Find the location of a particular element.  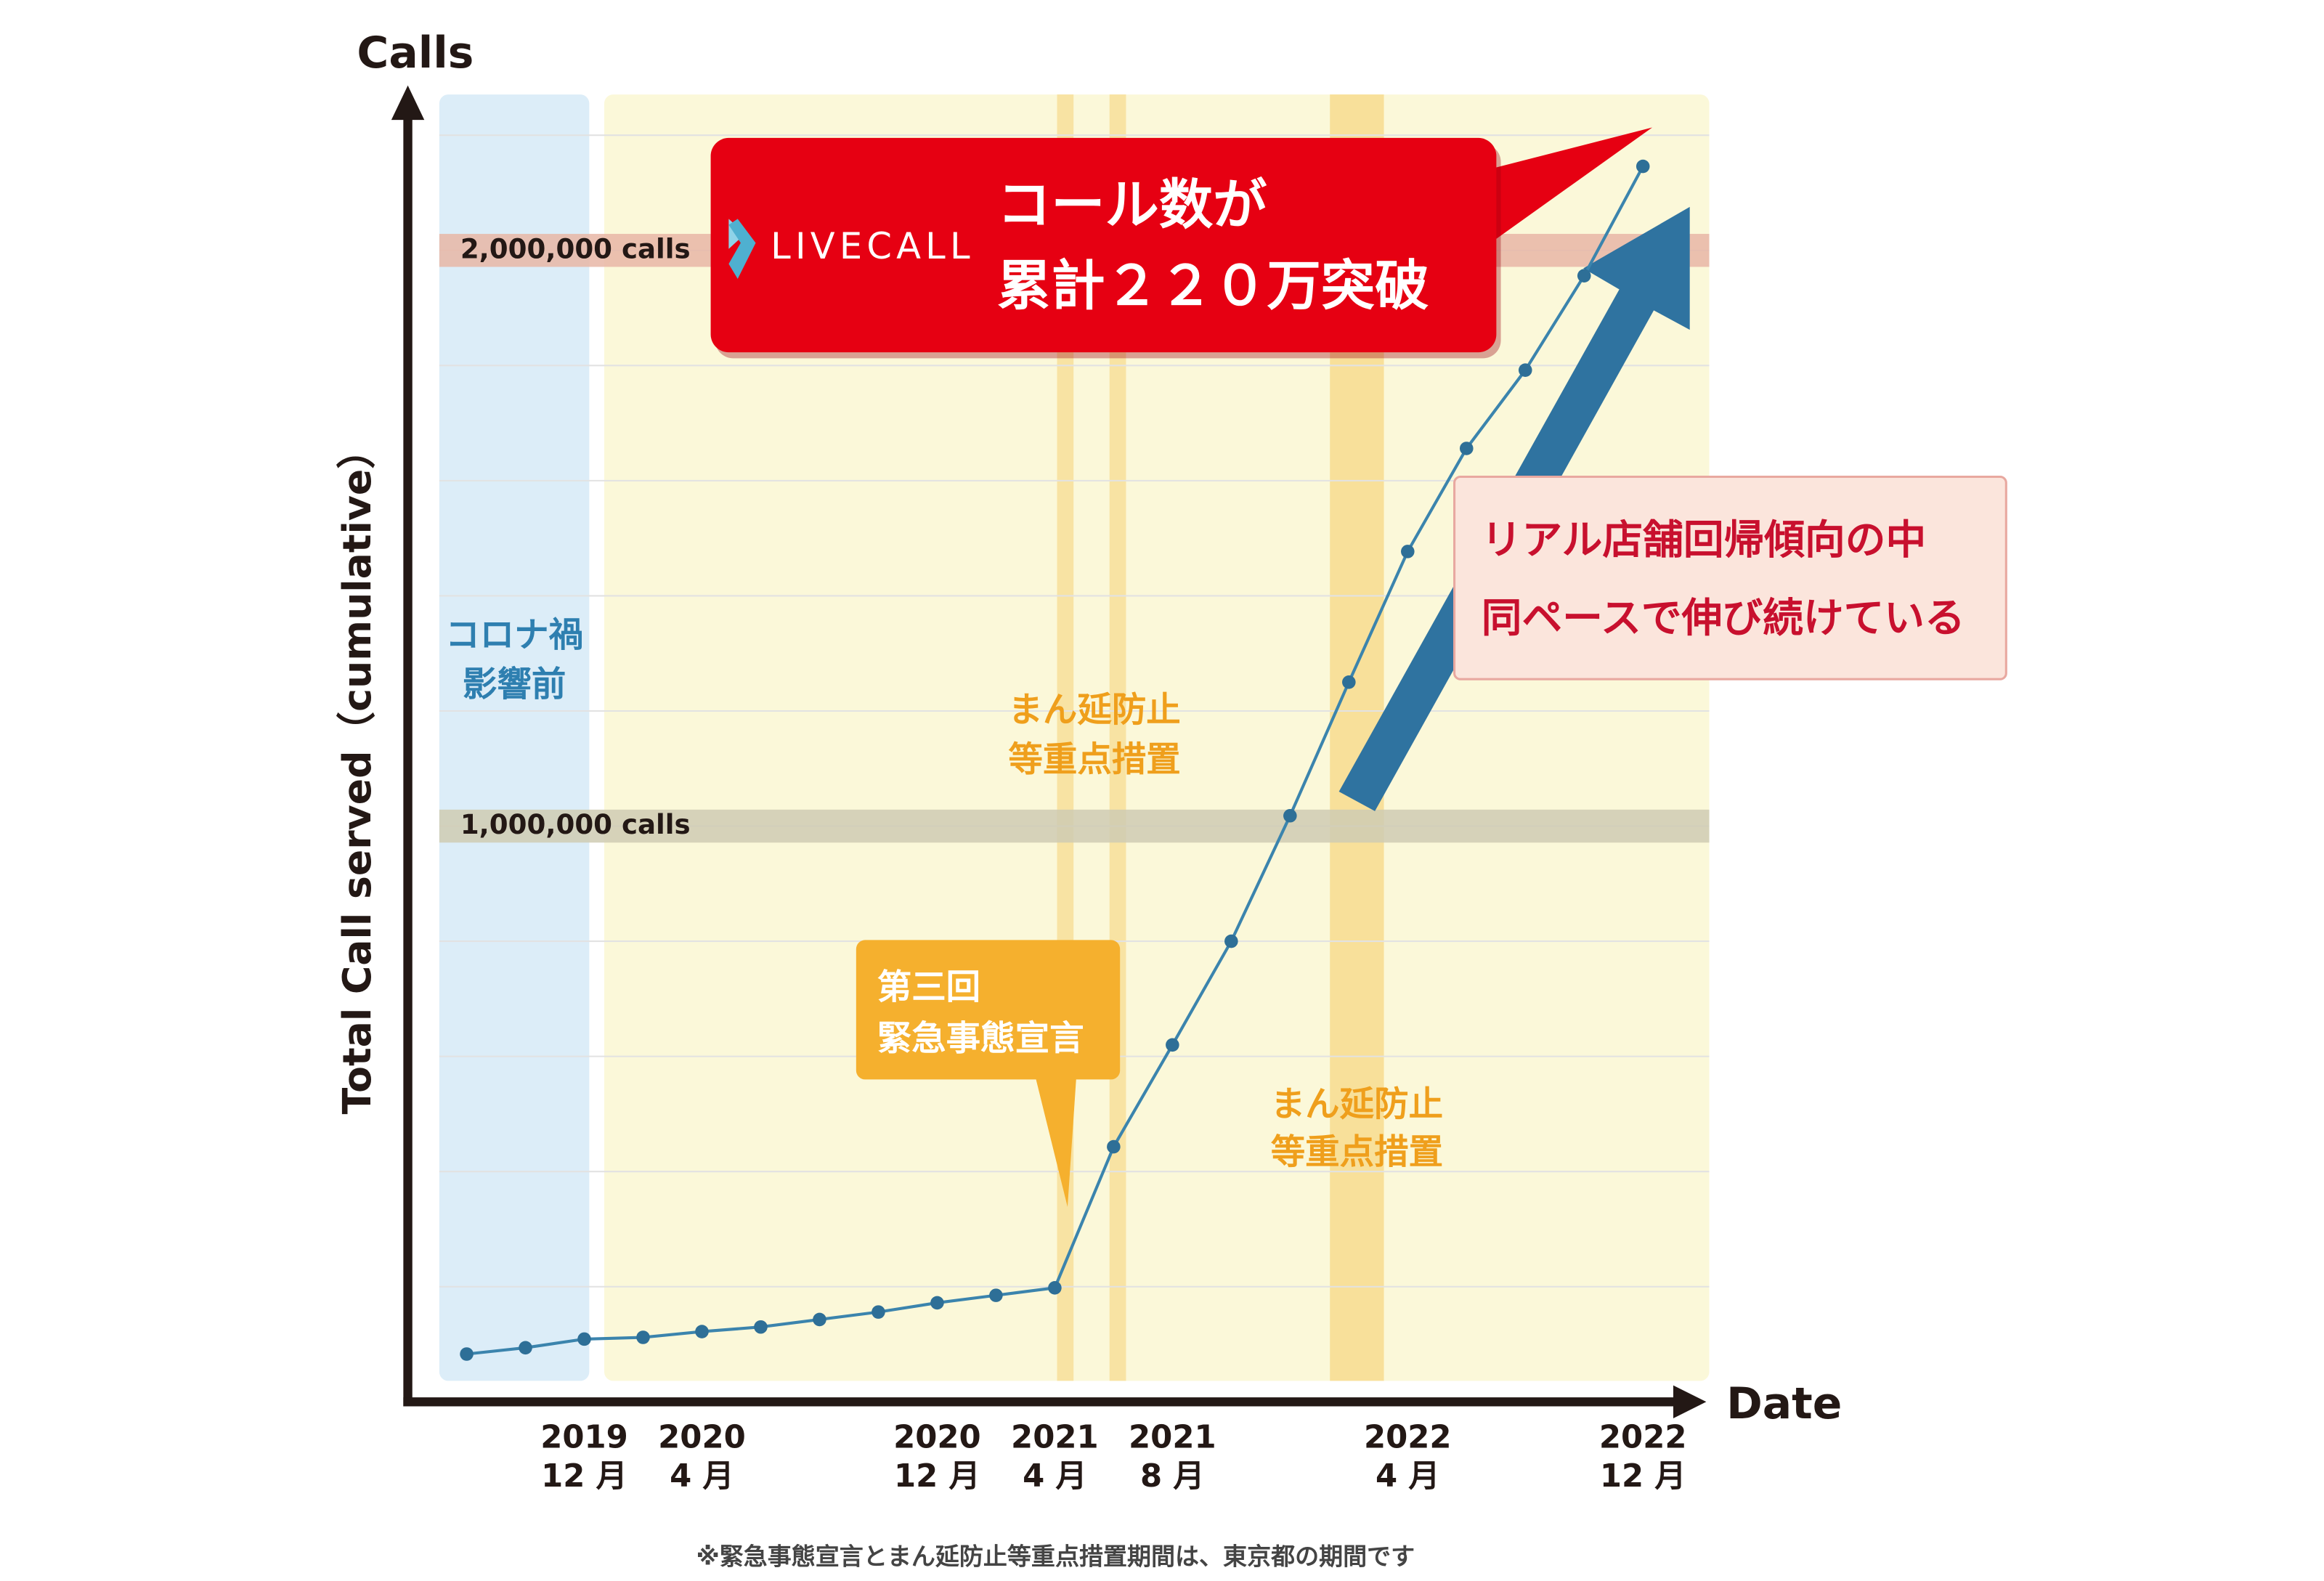

headline-callout is located at coordinates (1103, 245).